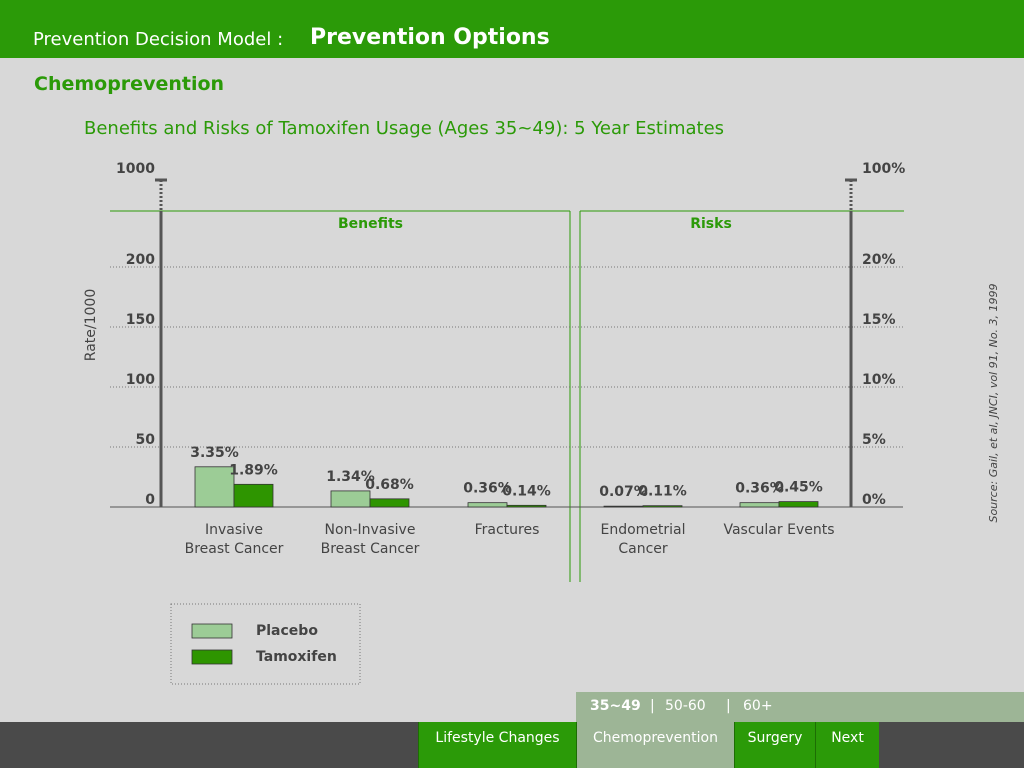 This screenshot has width=1024, height=768. What do you see at coordinates (615, 706) in the screenshot?
I see `age-option: 35~49` at bounding box center [615, 706].